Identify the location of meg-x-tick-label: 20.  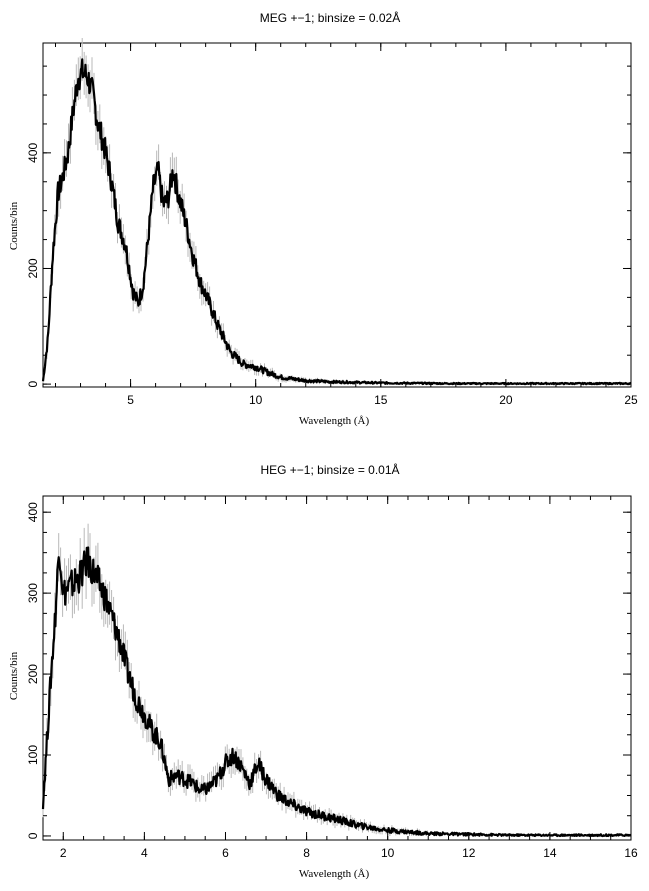
(506, 400).